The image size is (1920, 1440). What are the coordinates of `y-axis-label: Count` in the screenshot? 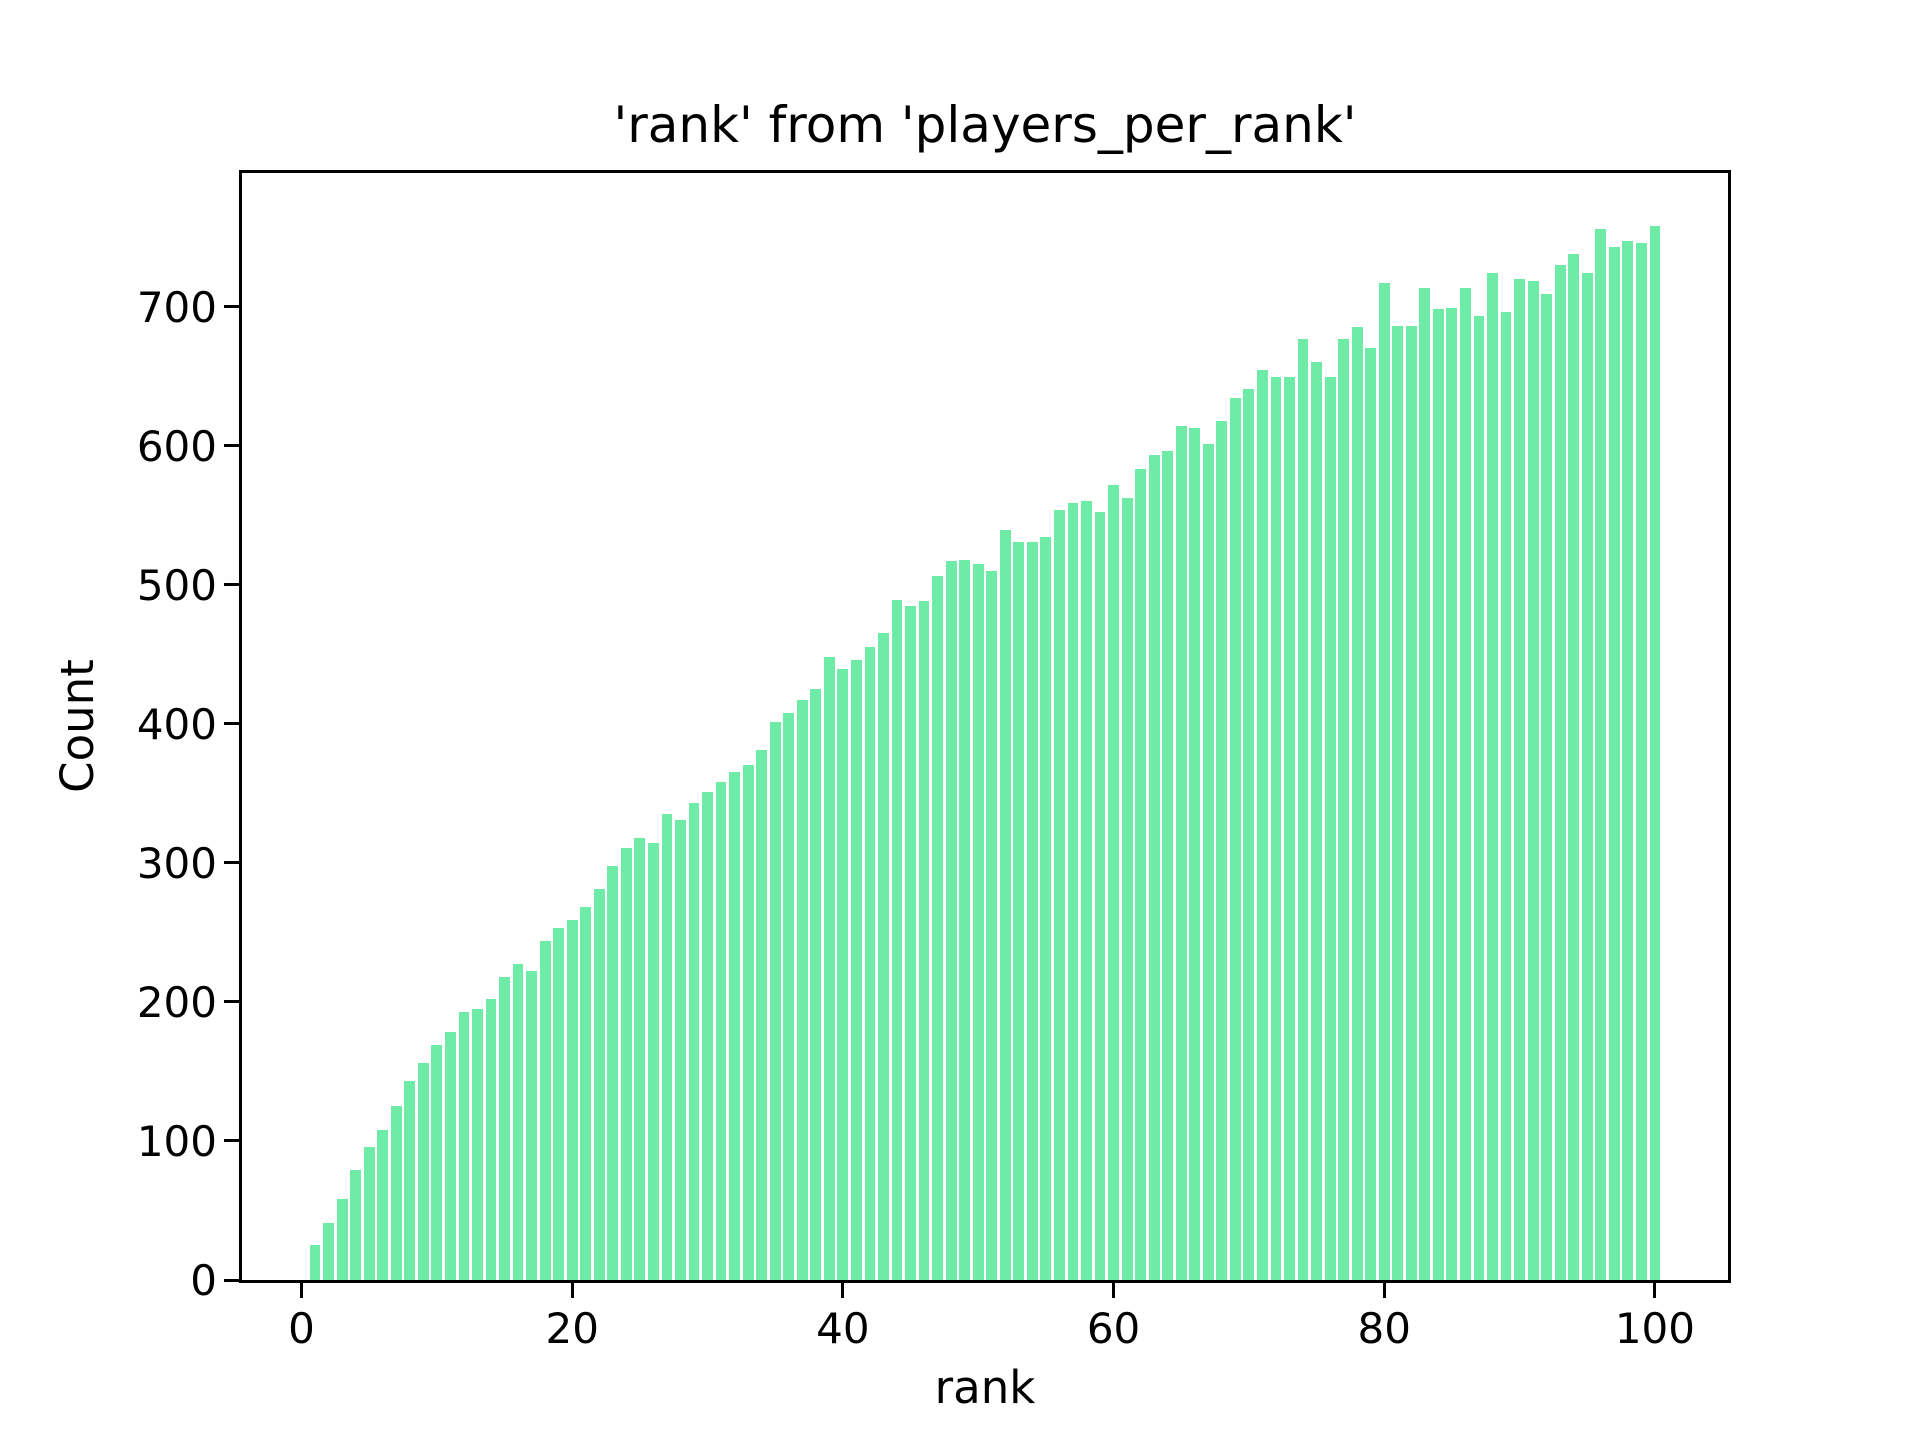 It's located at (77, 726).